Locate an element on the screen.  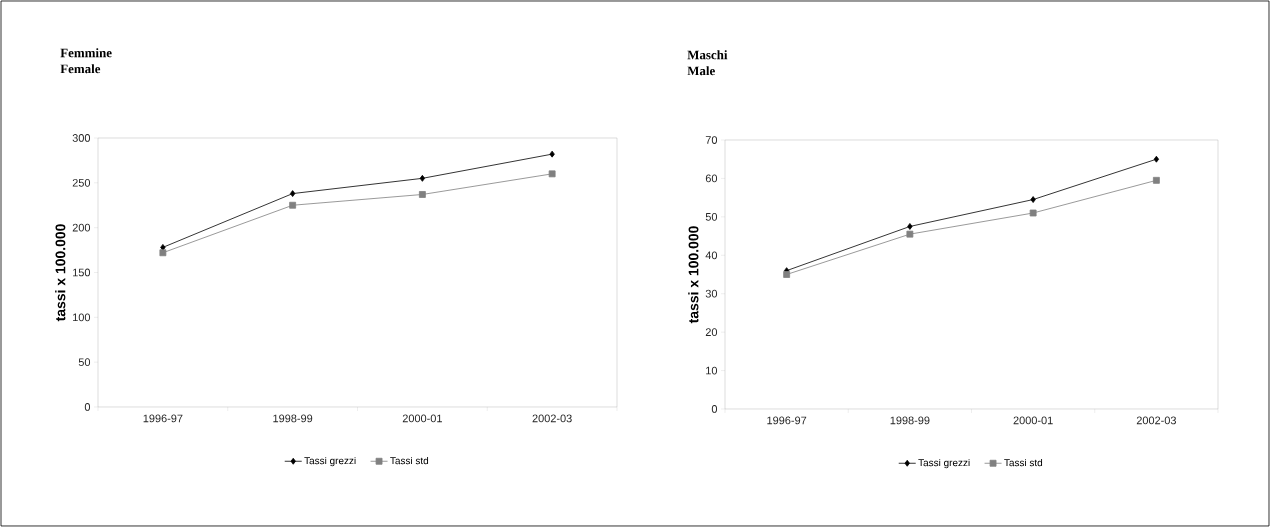
chart-subtitle: Male is located at coordinates (701, 71).